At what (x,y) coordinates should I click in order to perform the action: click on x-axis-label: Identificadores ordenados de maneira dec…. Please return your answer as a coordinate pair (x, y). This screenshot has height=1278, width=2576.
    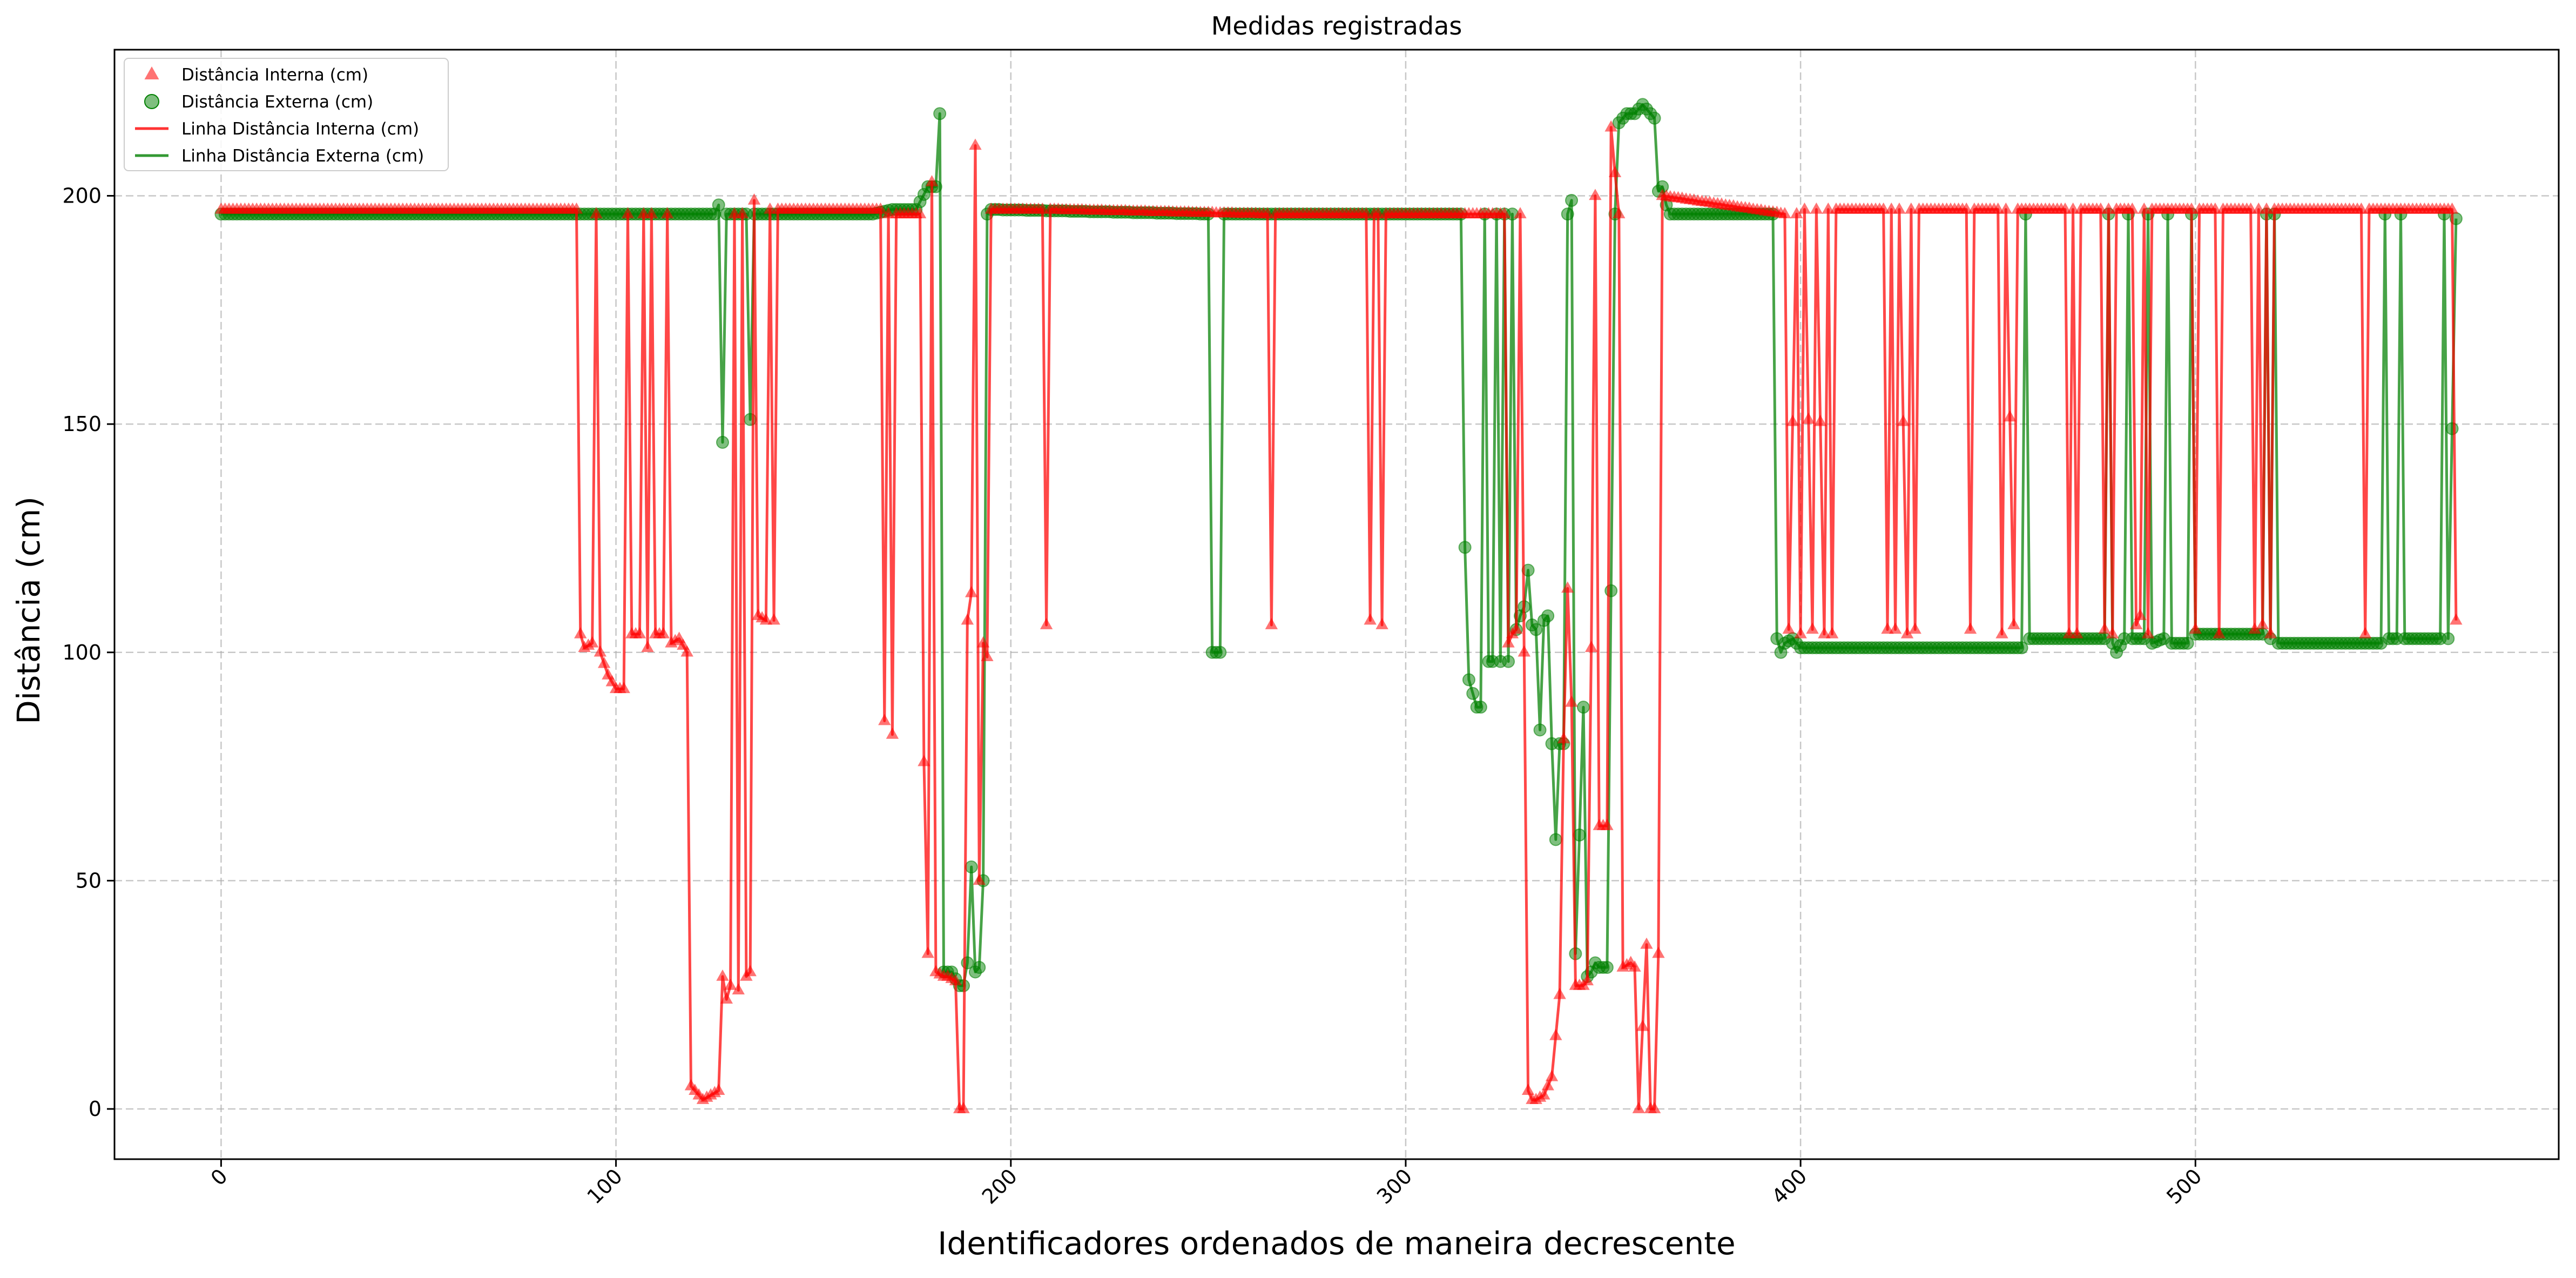
    Looking at the image, I should click on (1336, 1243).